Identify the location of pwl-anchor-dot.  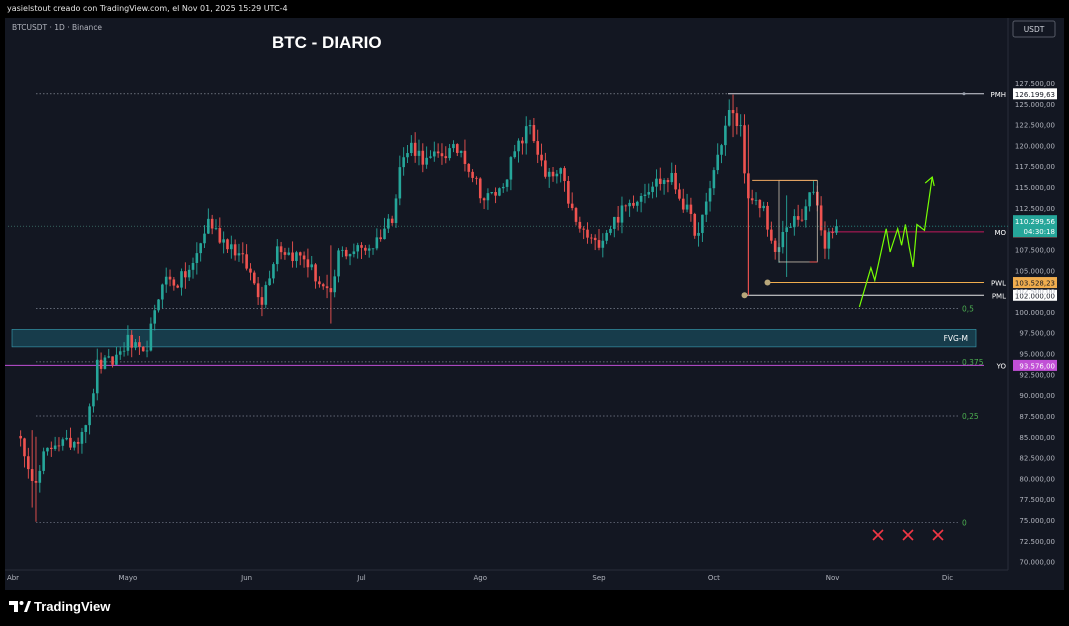
(767, 282).